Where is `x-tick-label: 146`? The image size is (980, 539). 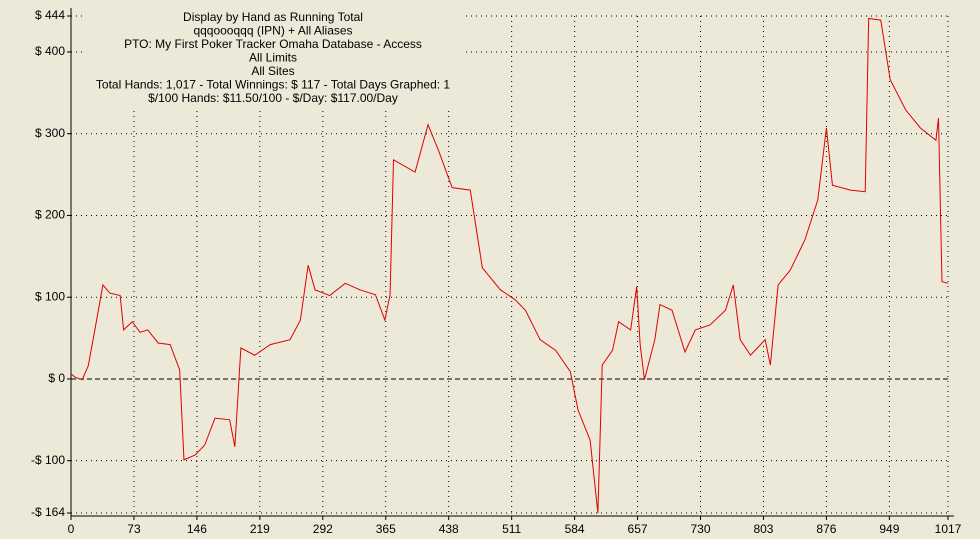 x-tick-label: 146 is located at coordinates (197, 529).